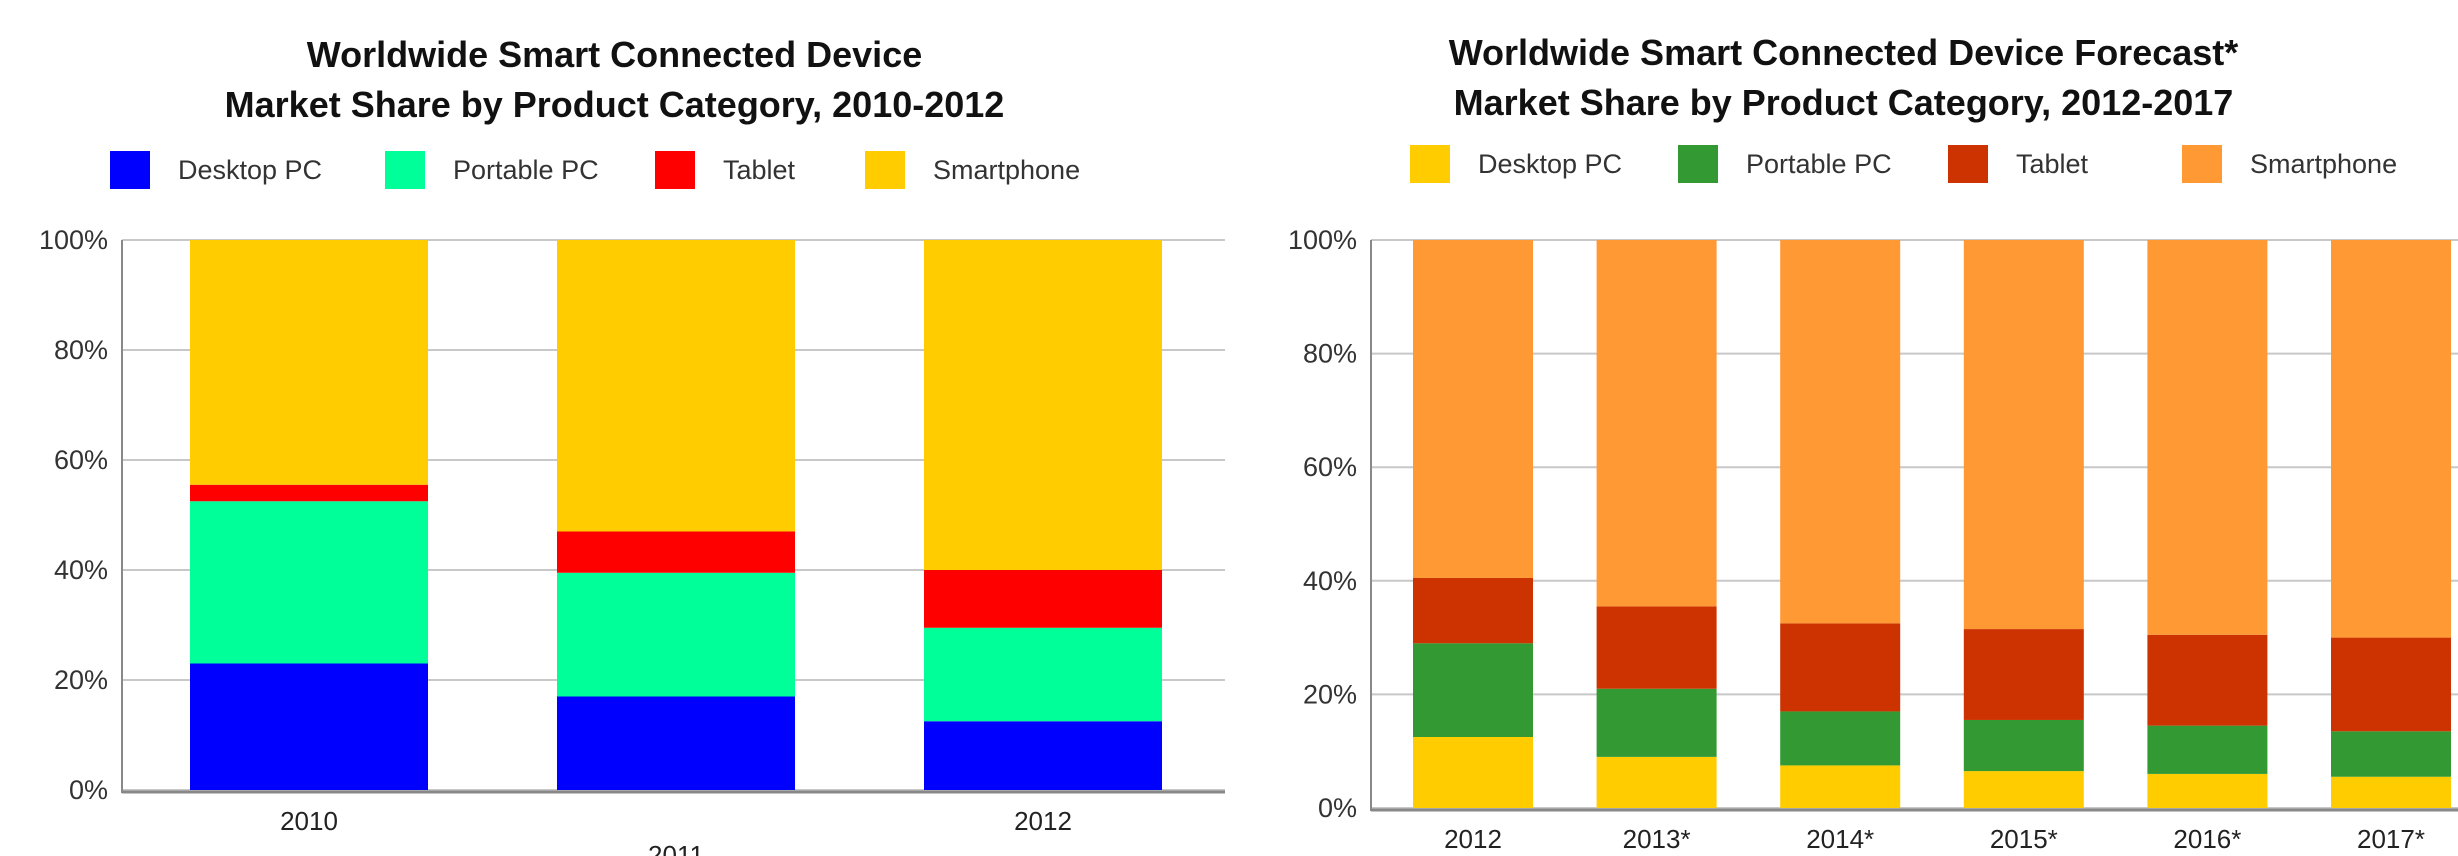  What do you see at coordinates (1657, 839) in the screenshot?
I see `x-tick-label: 2013*` at bounding box center [1657, 839].